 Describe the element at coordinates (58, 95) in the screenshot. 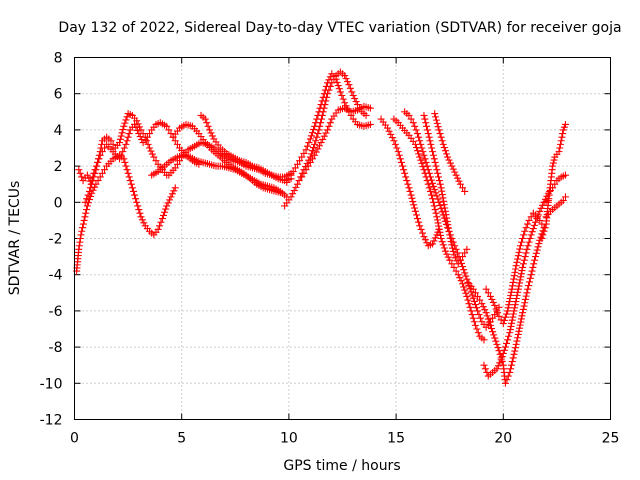

I see `y-tick-label: 6` at that location.